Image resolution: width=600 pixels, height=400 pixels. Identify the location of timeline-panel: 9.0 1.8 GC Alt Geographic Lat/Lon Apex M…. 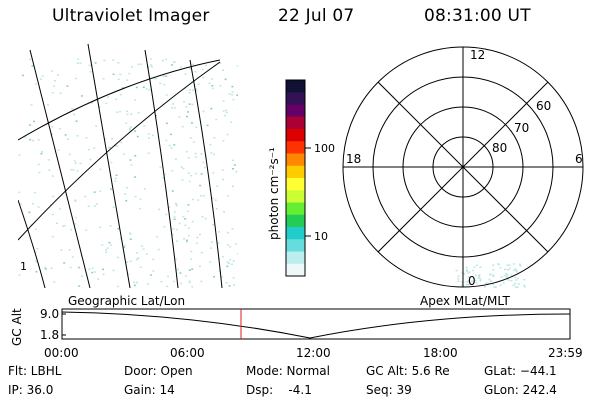
(290, 320).